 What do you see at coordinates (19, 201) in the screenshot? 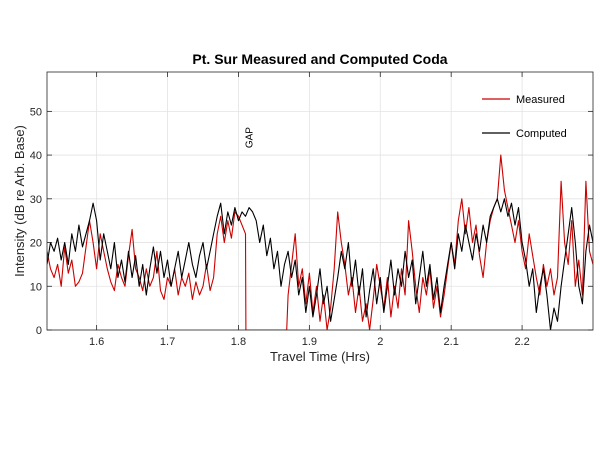
I see `y-axis-title: Intensity (dB re Arb. Base)` at bounding box center [19, 201].